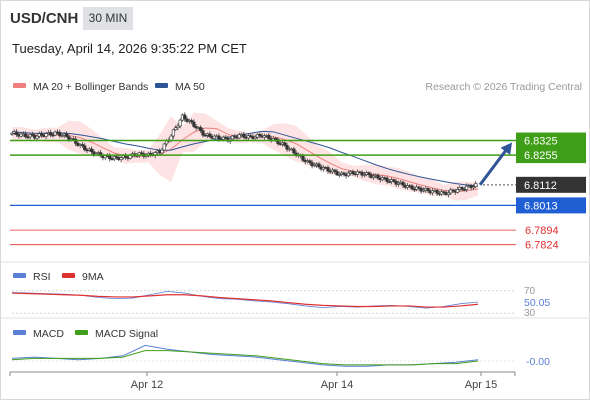 This screenshot has height=400, width=590. I want to click on resistance-label-box, so click(551, 155).